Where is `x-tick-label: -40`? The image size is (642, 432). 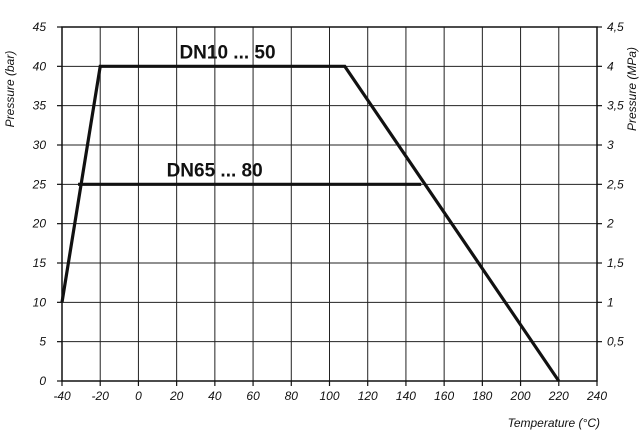
x-tick-label: -40 is located at coordinates (62, 396).